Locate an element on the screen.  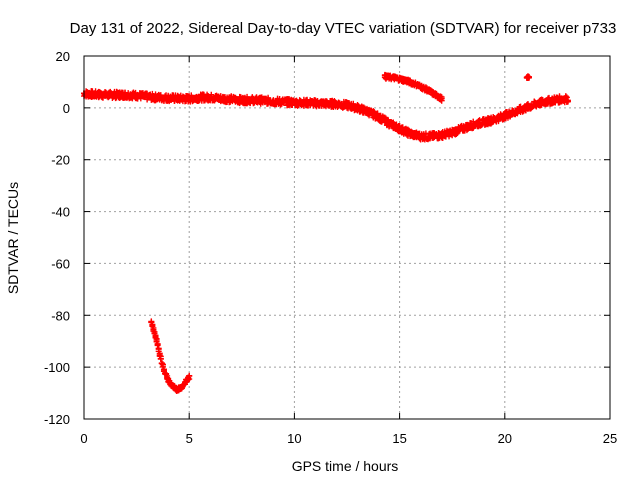
y-tick-label: -20 is located at coordinates (60, 160).